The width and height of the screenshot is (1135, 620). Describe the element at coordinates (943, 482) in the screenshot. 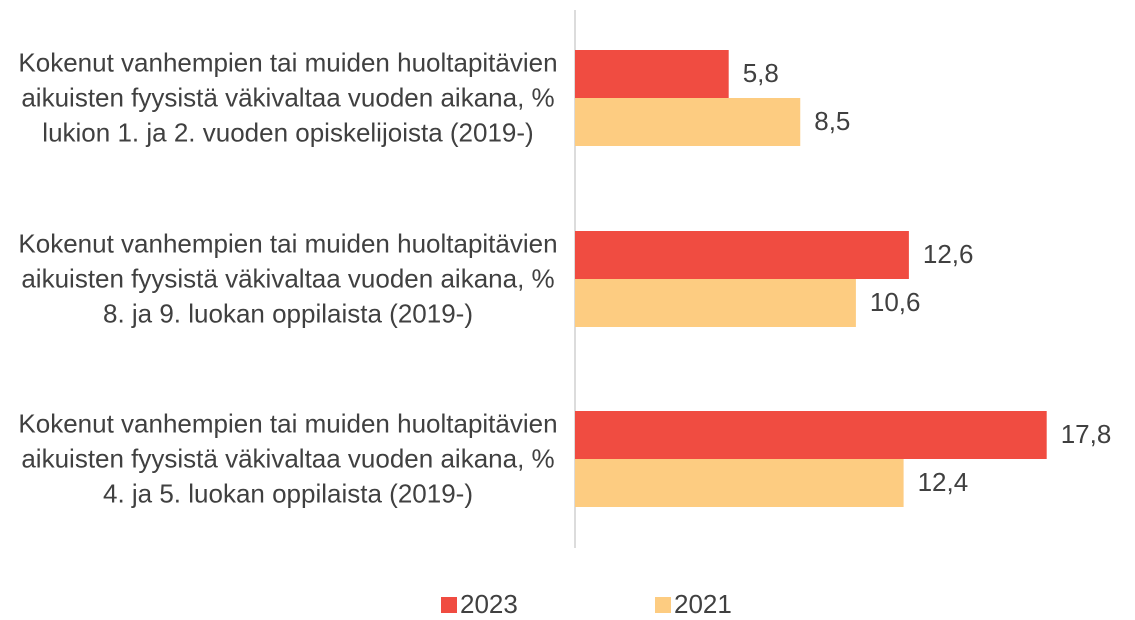

I see `value-label: 12,4` at that location.